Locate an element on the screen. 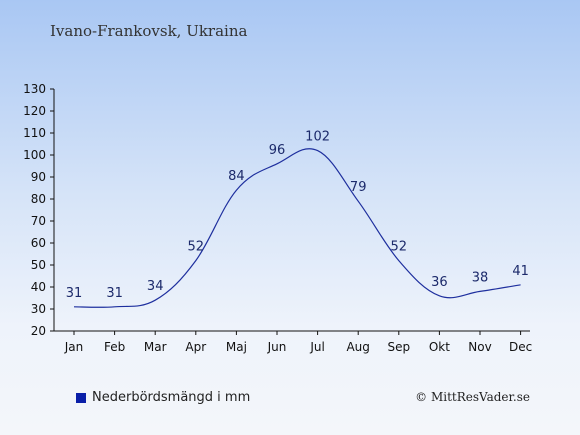 This screenshot has height=435, width=580. y-tick-label: 30 is located at coordinates (38, 309).